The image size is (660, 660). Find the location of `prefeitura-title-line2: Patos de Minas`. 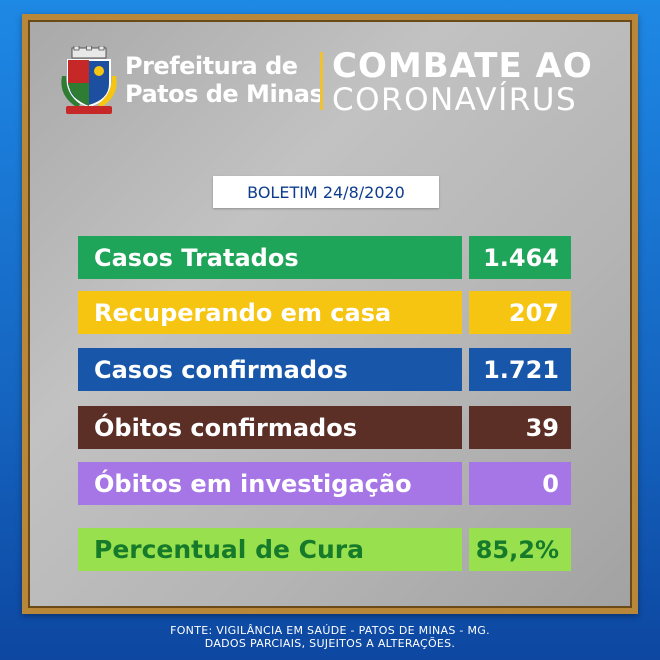

prefeitura-title-line2: Patos de Minas is located at coordinates (224, 94).